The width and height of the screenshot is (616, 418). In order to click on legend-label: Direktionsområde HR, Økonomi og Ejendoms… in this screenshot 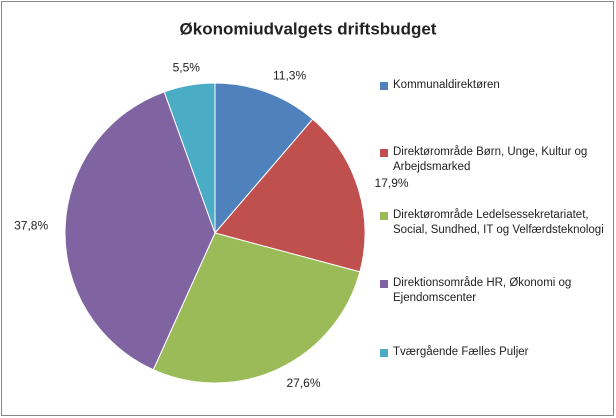, I will do `click(482, 290)`.